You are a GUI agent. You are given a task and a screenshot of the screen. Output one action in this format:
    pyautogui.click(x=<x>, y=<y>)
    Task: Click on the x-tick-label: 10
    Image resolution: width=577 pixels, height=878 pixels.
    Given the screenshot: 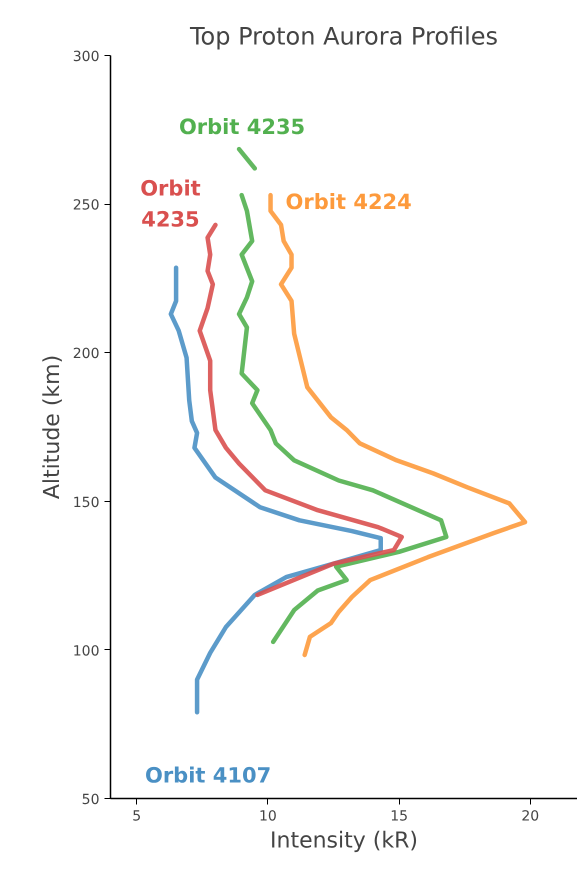 What is the action you would take?
    pyautogui.click(x=268, y=816)
    